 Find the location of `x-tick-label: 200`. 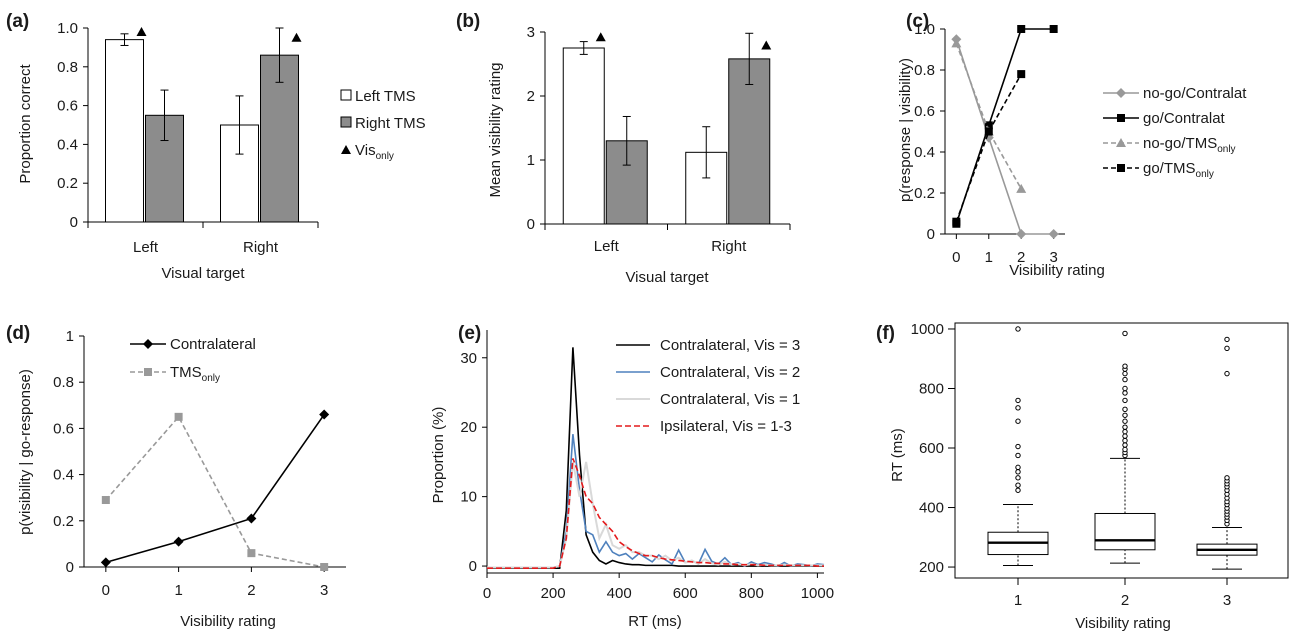

x-tick-label: 200 is located at coordinates (553, 593).